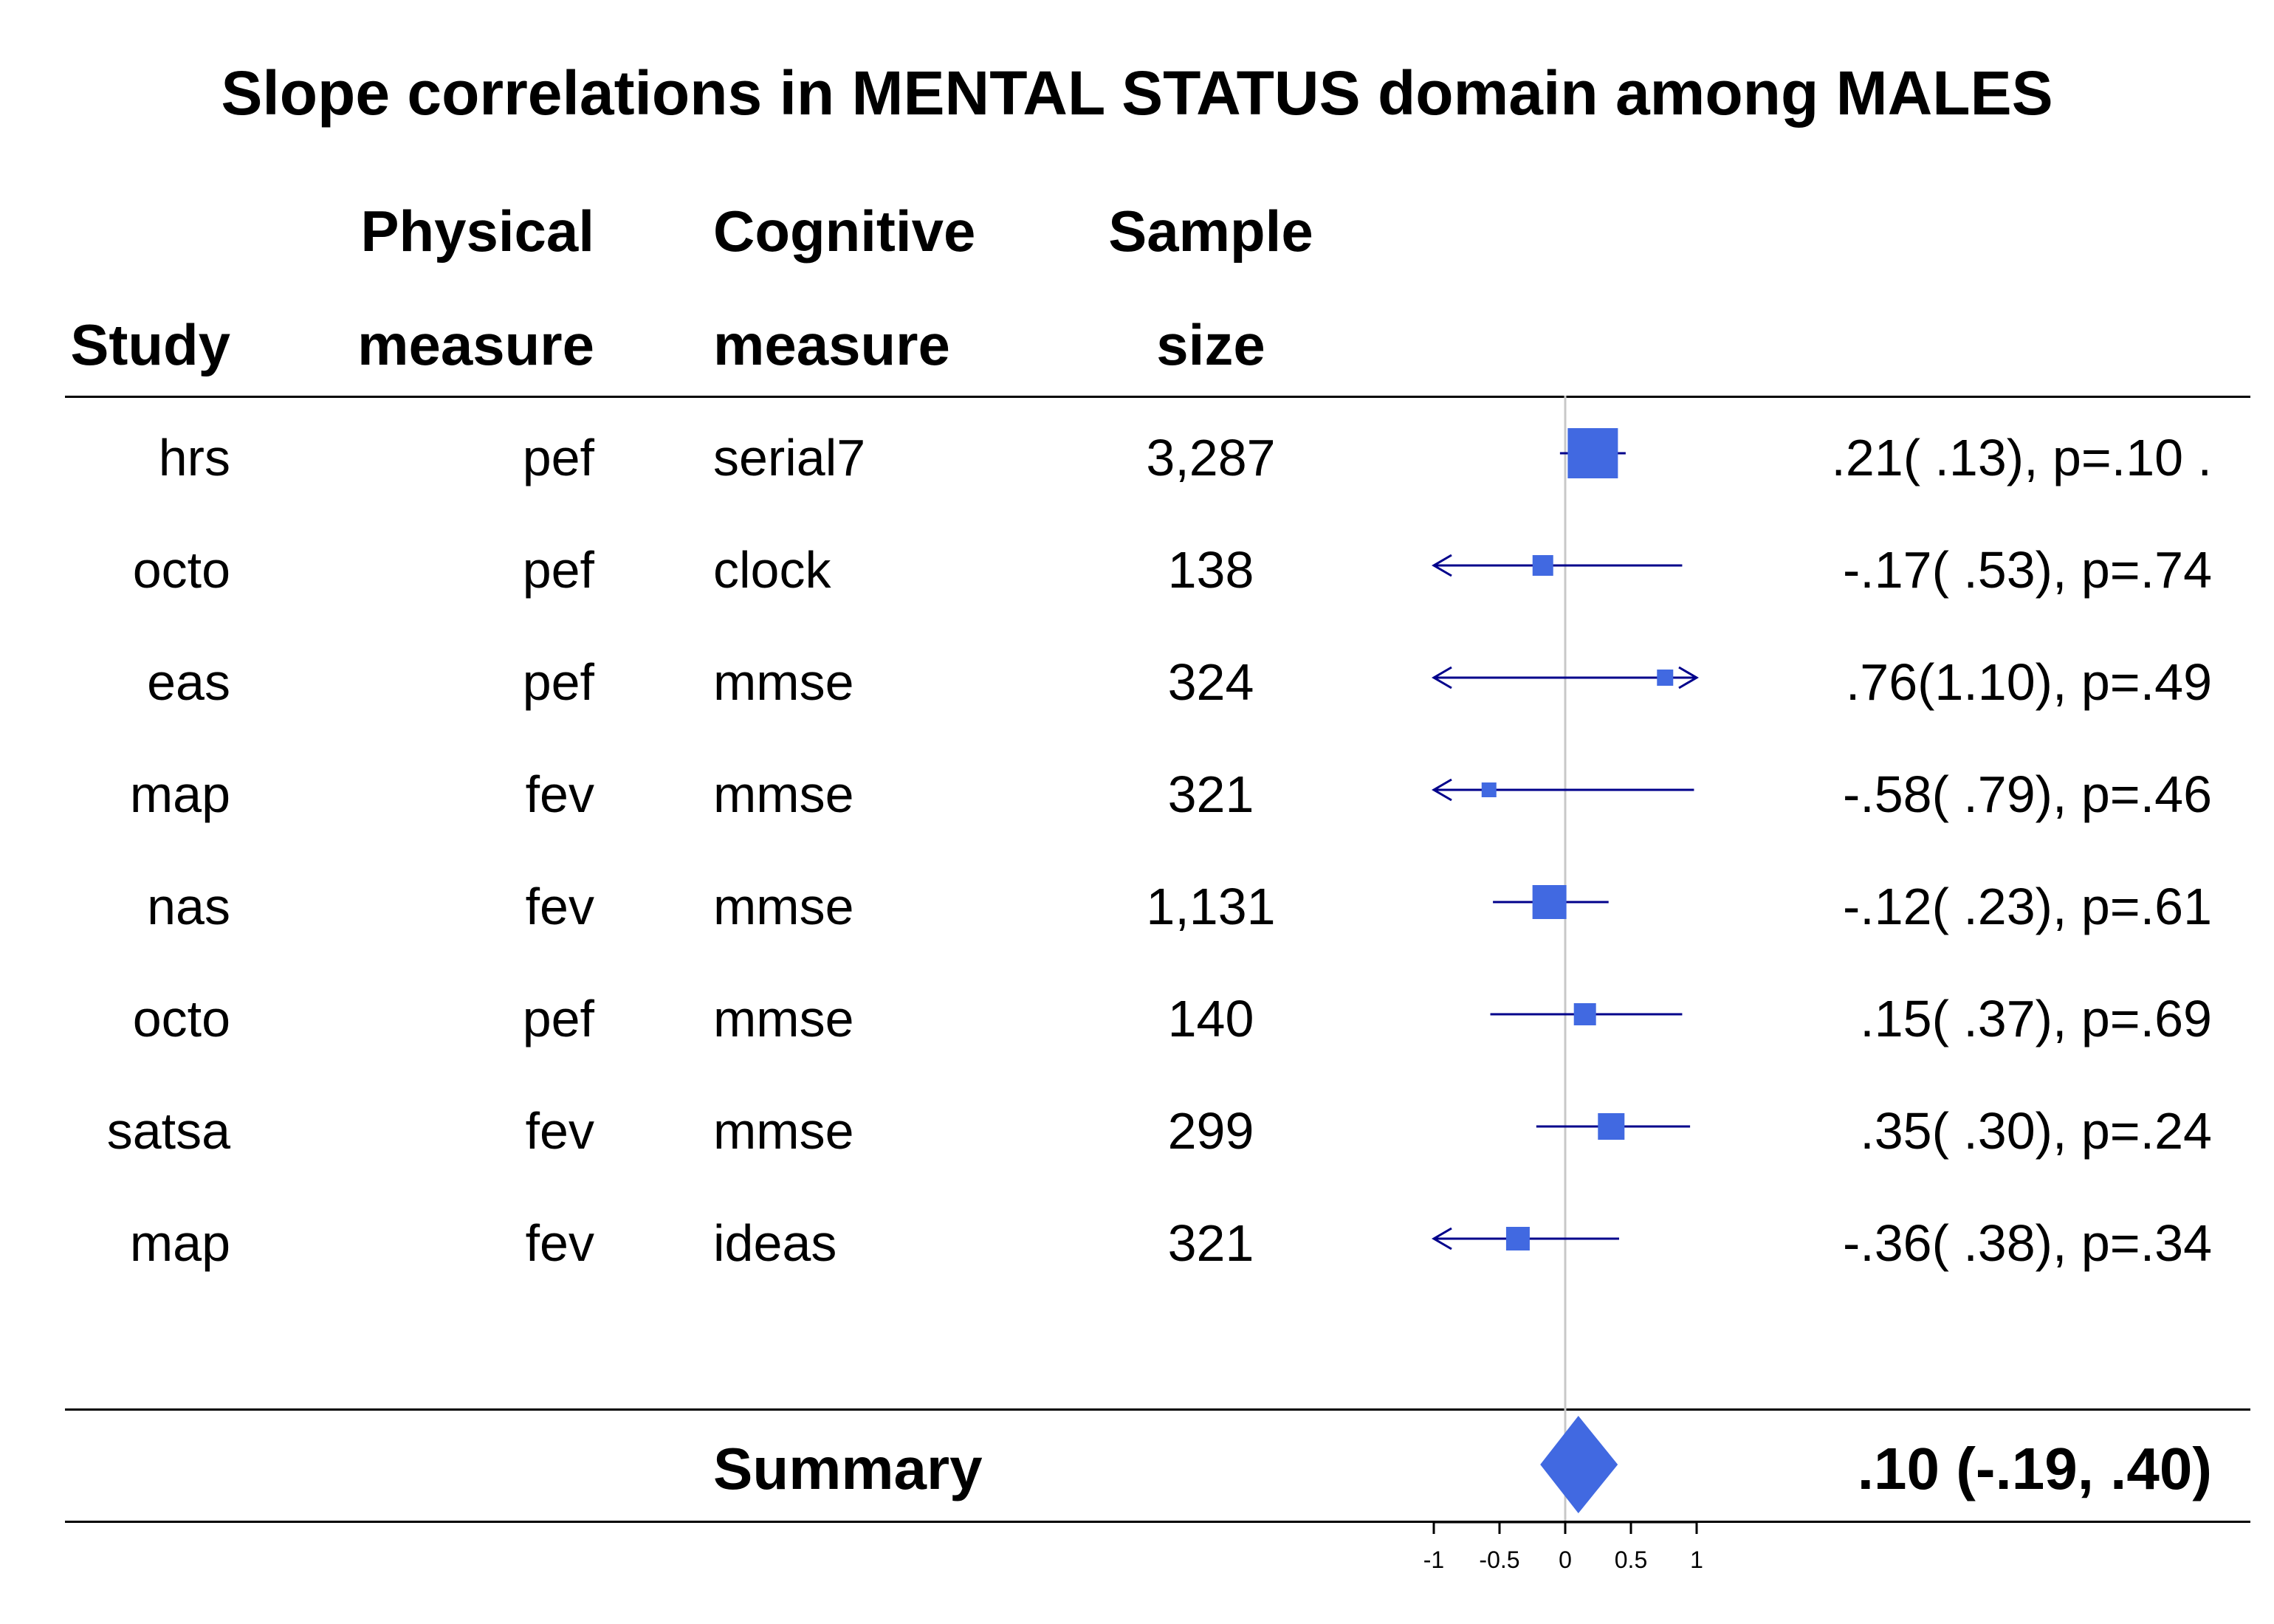 The height and width of the screenshot is (1624, 2274). Describe the element at coordinates (1210, 570) in the screenshot. I see `sample-size-cell: 138` at that location.